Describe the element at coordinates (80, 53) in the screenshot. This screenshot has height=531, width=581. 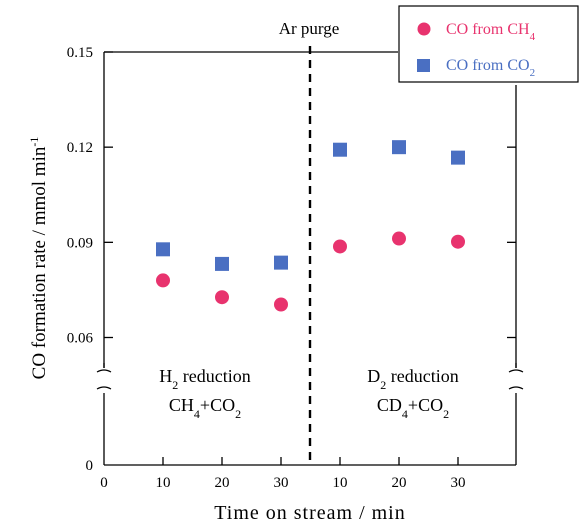
I see `y-tick-label: 0.15` at that location.